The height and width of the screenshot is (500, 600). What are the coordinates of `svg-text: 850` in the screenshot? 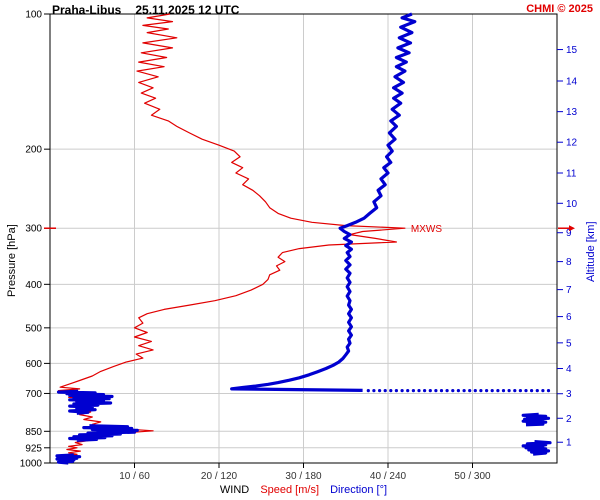 It's located at (33, 432).